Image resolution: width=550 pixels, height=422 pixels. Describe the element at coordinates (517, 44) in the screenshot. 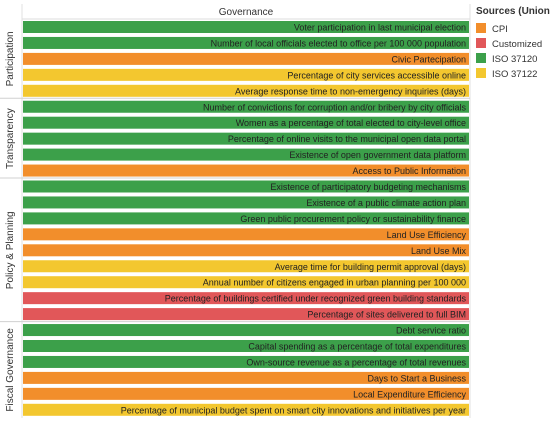

I see `legend-label: Customized` at that location.